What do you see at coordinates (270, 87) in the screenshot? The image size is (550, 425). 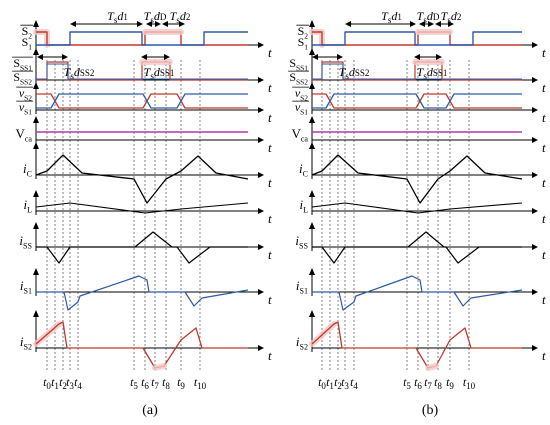 I see `panel-a-t-label-ss: t` at bounding box center [270, 87].